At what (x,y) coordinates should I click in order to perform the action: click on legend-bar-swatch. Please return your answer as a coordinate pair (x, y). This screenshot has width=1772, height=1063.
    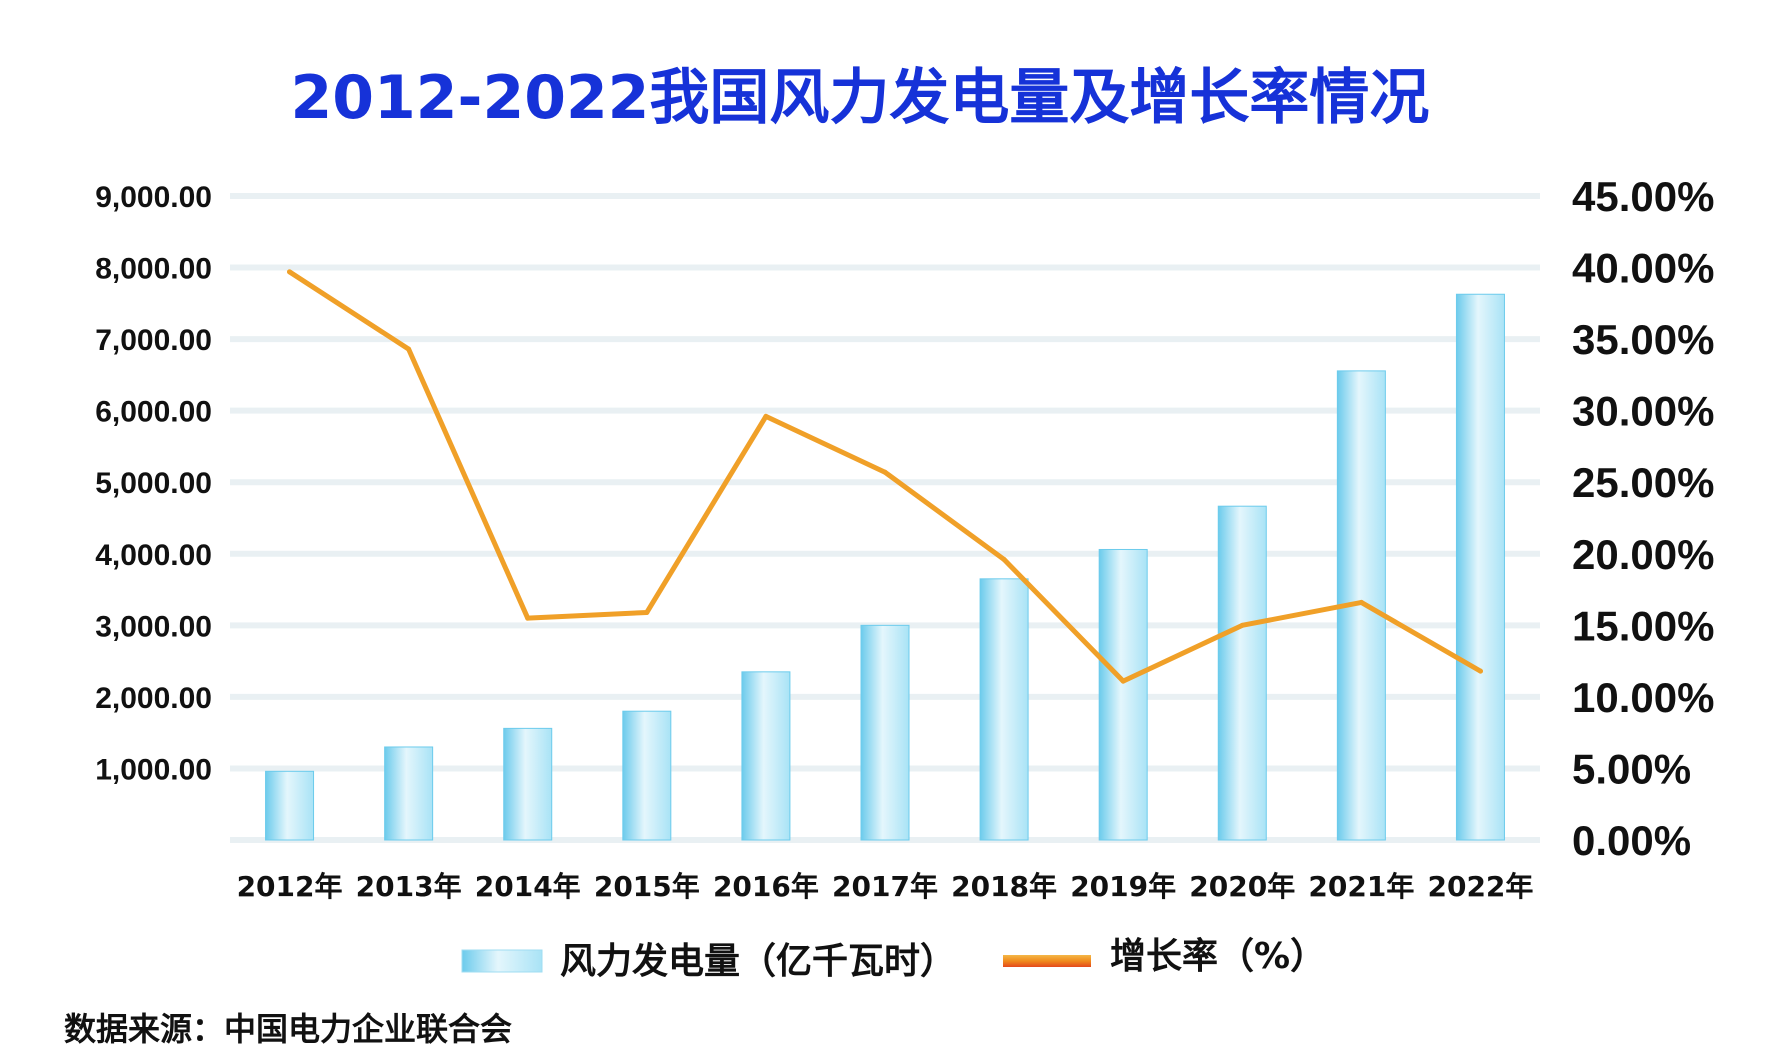
    Looking at the image, I should click on (502, 961).